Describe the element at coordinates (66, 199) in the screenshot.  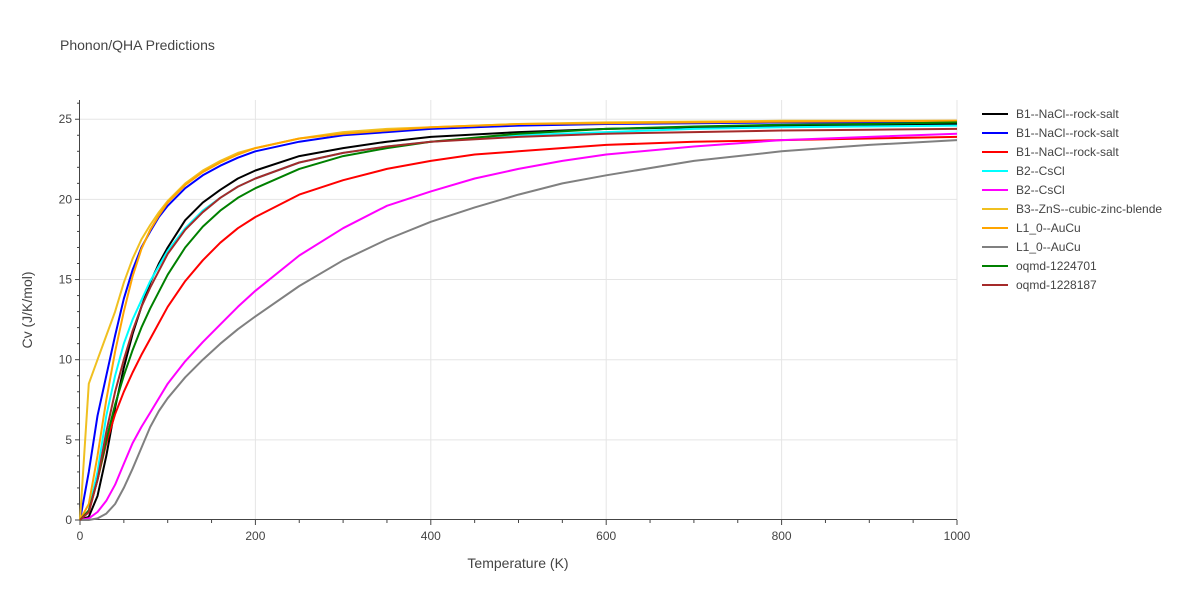
I see `y-tick-label: 20` at that location.